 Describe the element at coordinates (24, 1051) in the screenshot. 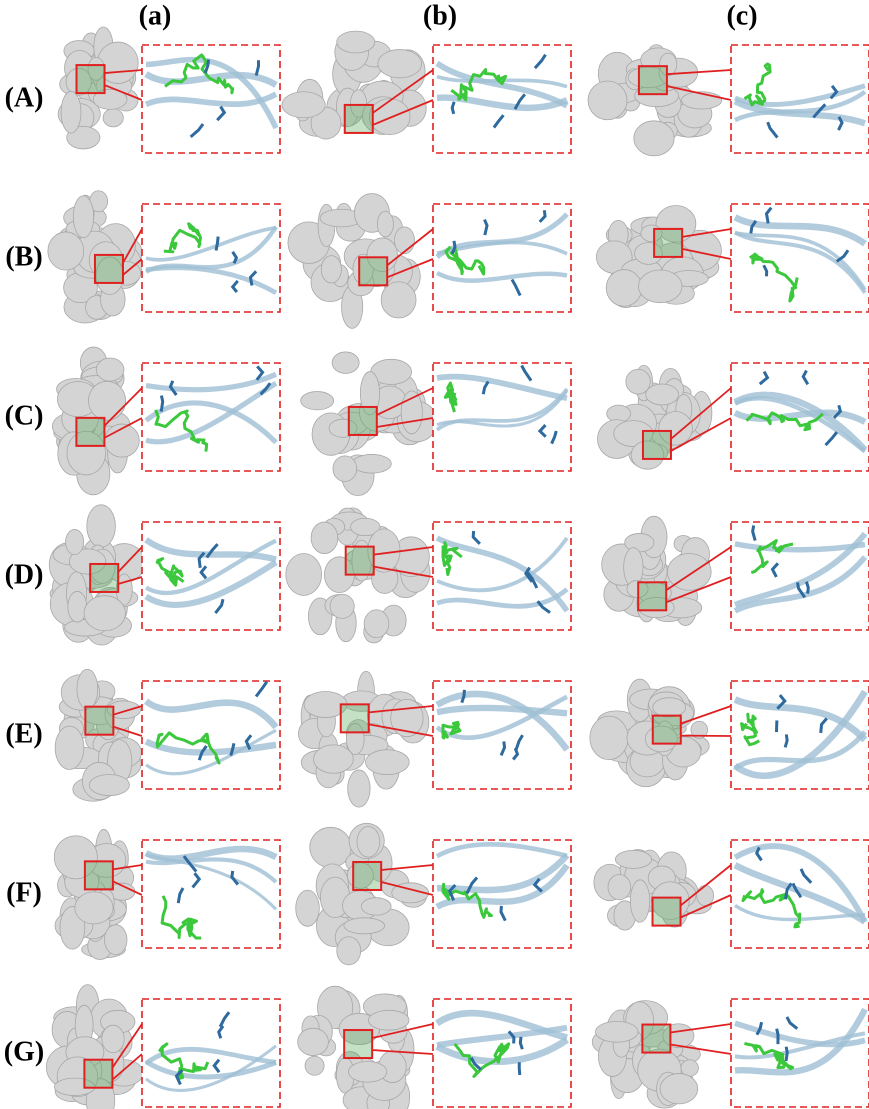

I see `row-label: (G)` at that location.